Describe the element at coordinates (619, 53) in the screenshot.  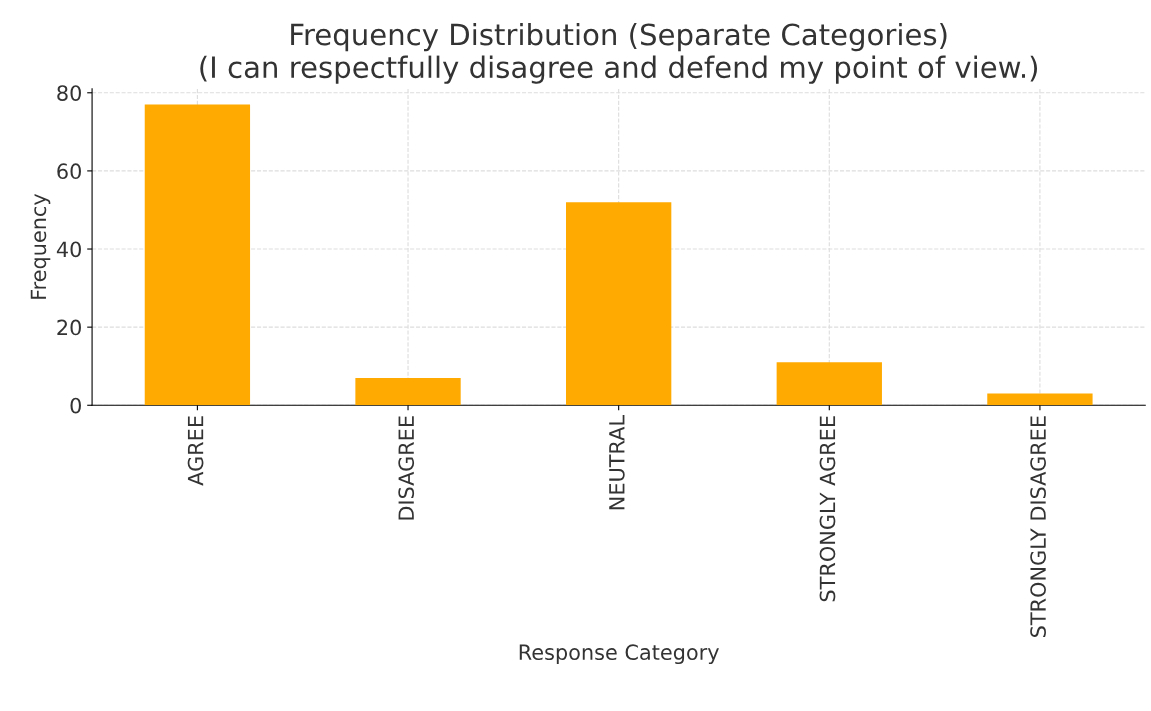
I see `chart-title: Frequency Distribution (Separate Categories) (I can respectfully disagree and defend my point of view.)` at that location.